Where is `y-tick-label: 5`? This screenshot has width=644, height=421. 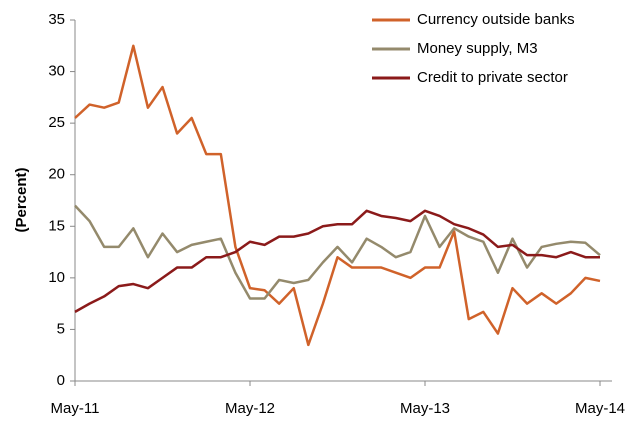
y-tick-label: 5 is located at coordinates (61, 328).